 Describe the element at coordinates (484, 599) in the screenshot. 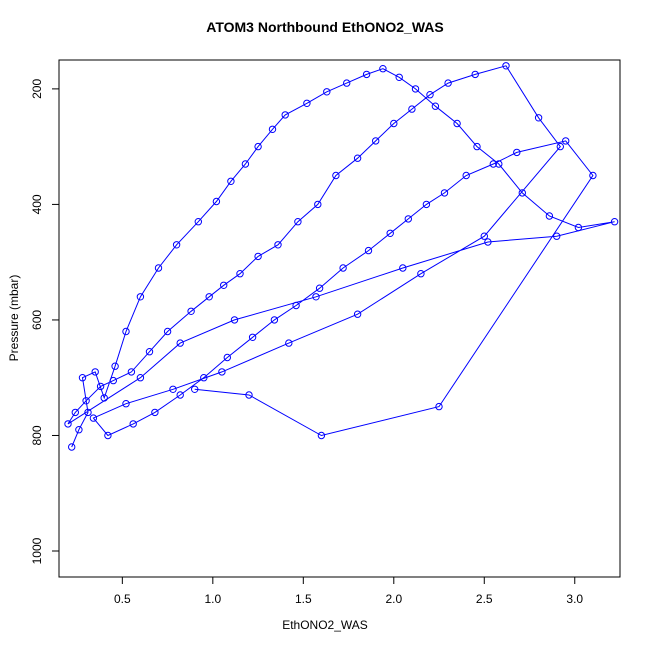

I see `x-tick-label: 2.5` at that location.